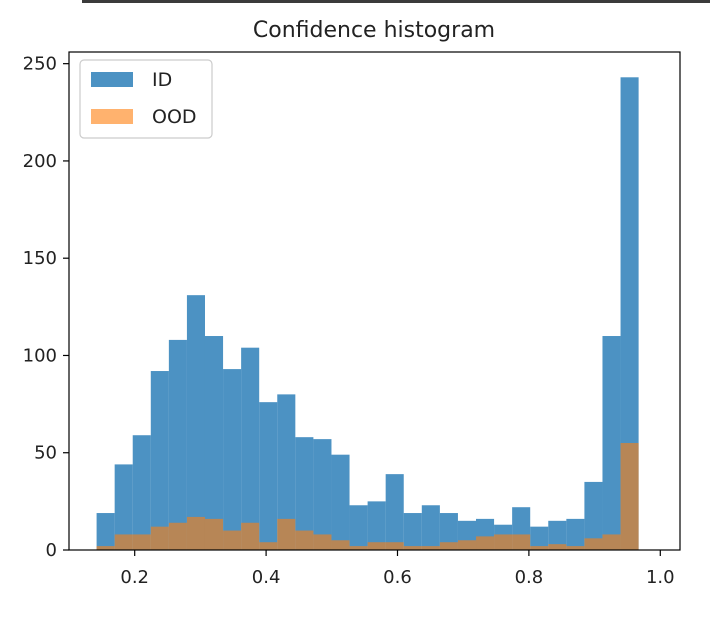 This screenshot has height=624, width=710. What do you see at coordinates (134, 577) in the screenshot?
I see `x-tick-label: 0.2` at bounding box center [134, 577].